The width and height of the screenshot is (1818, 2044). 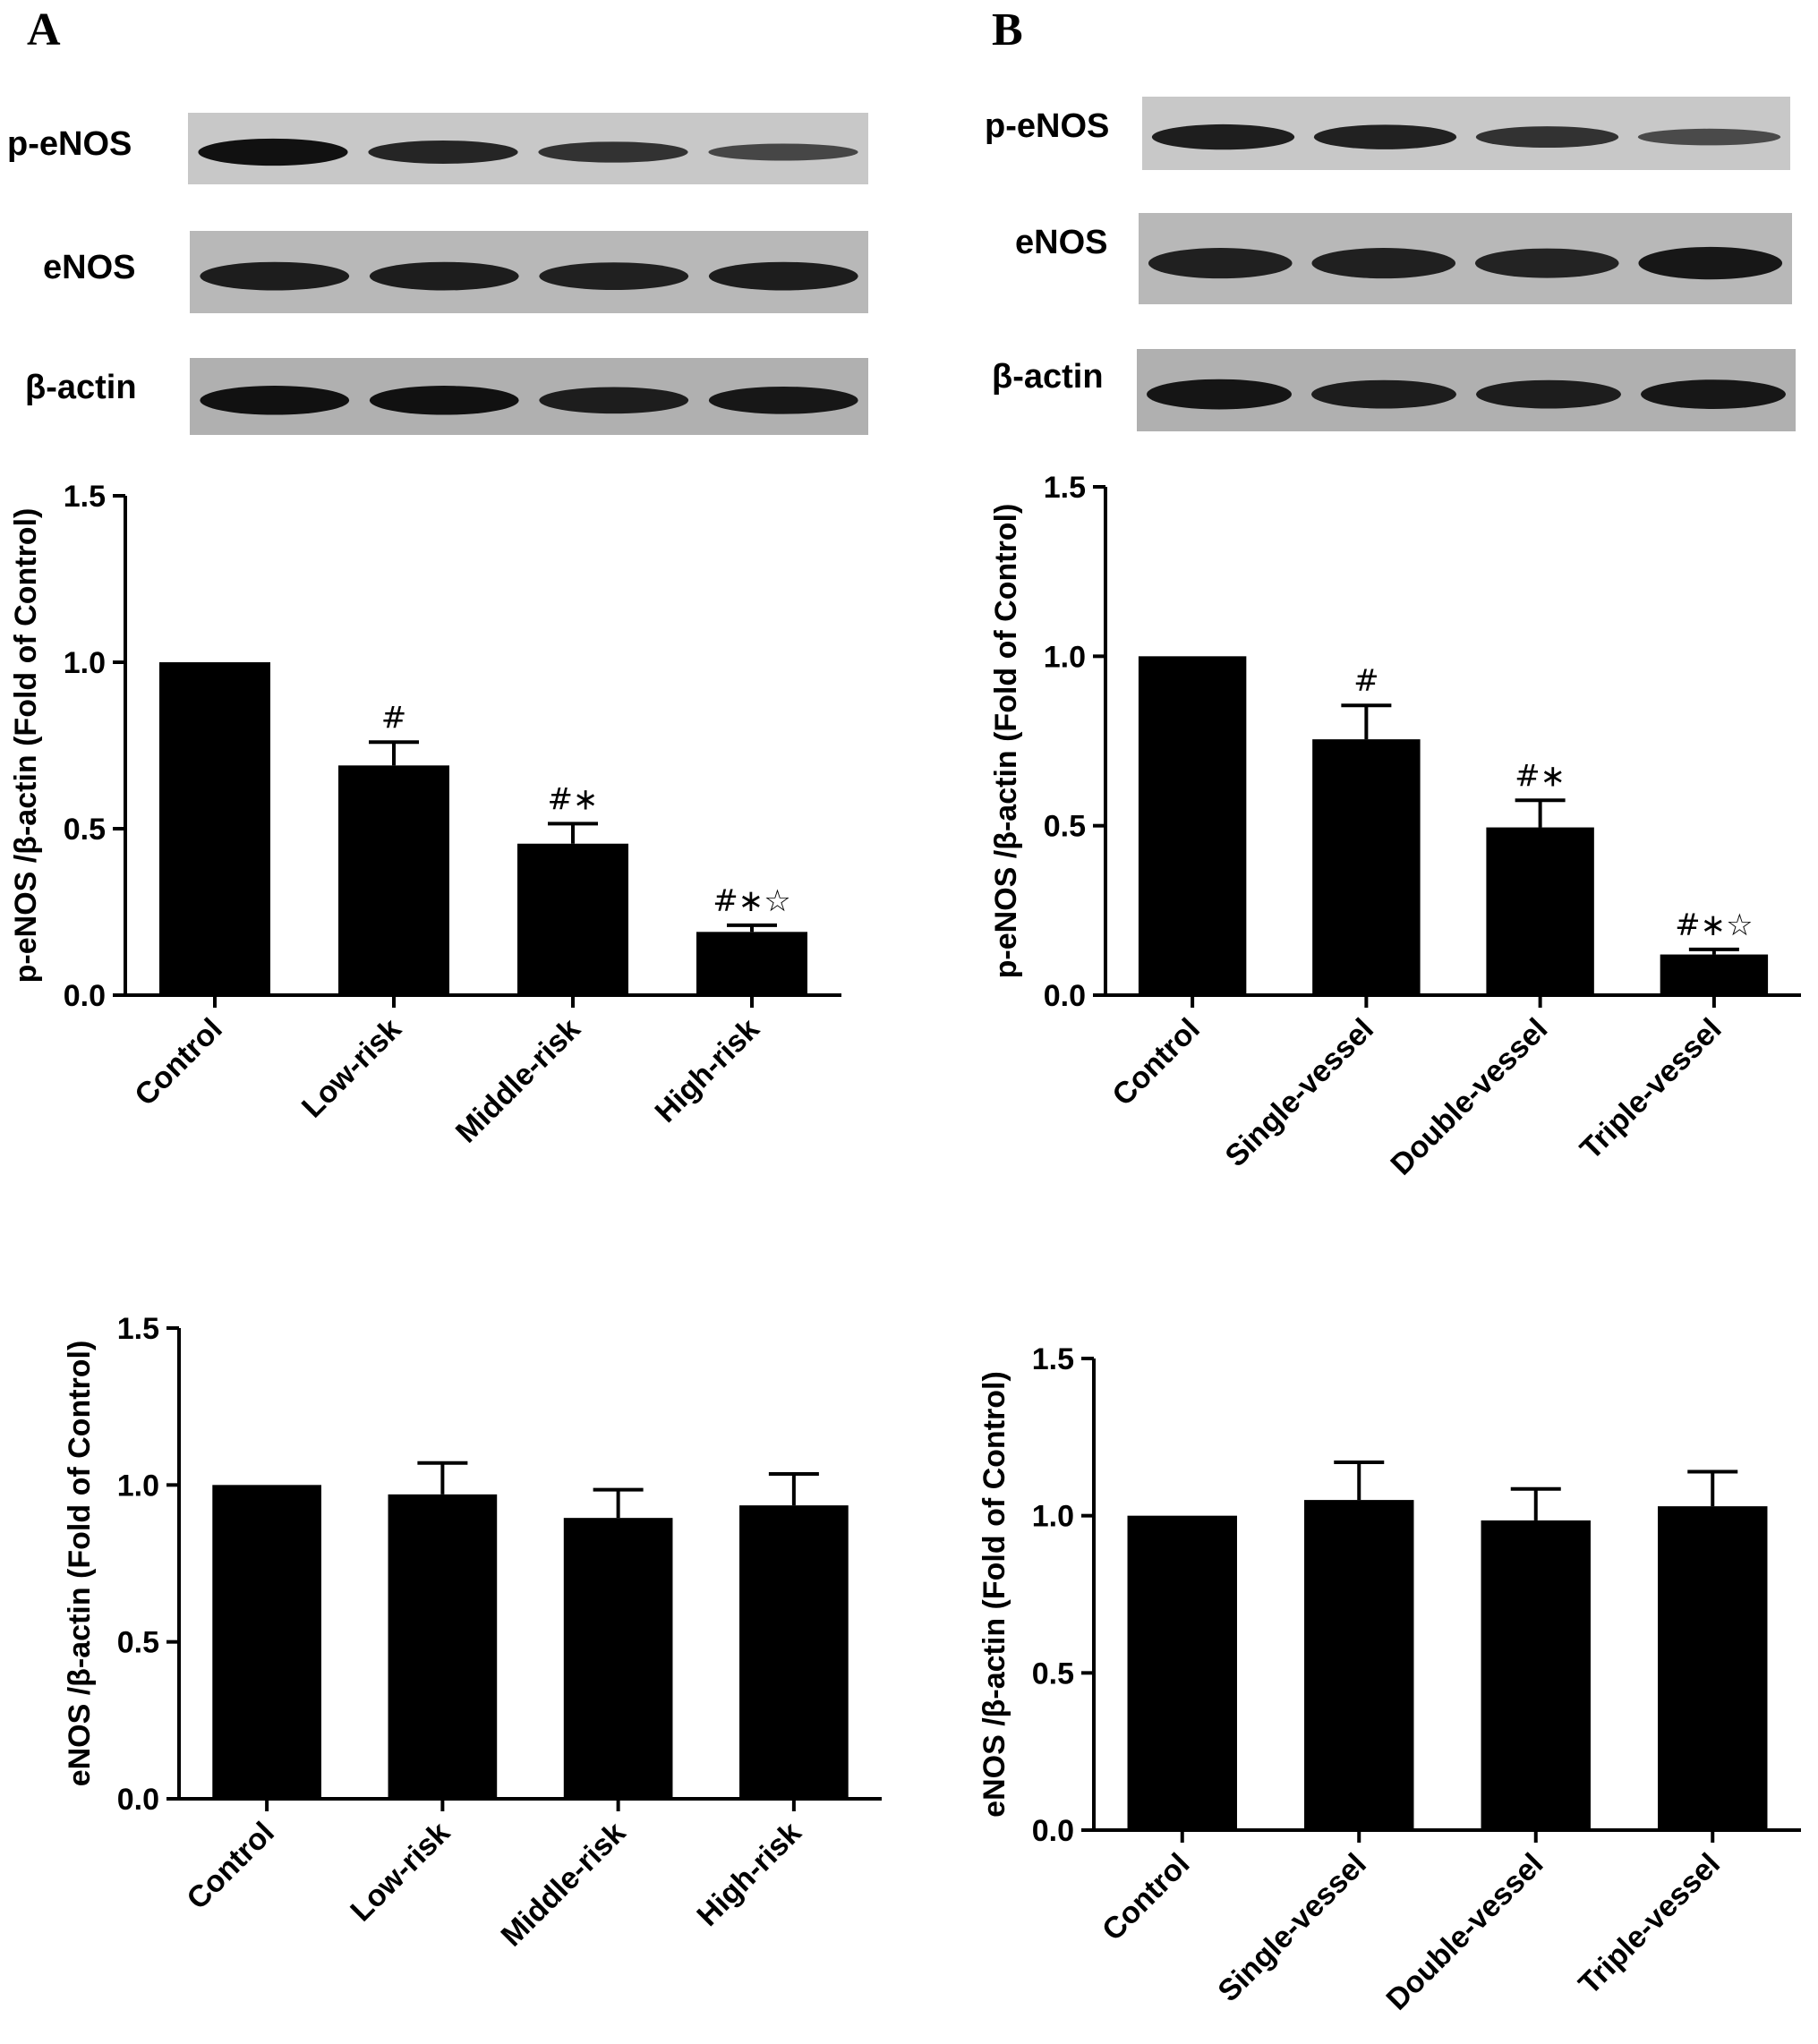 What do you see at coordinates (1649, 1924) in the screenshot?
I see `x-tick-label: Triple-vessel` at bounding box center [1649, 1924].